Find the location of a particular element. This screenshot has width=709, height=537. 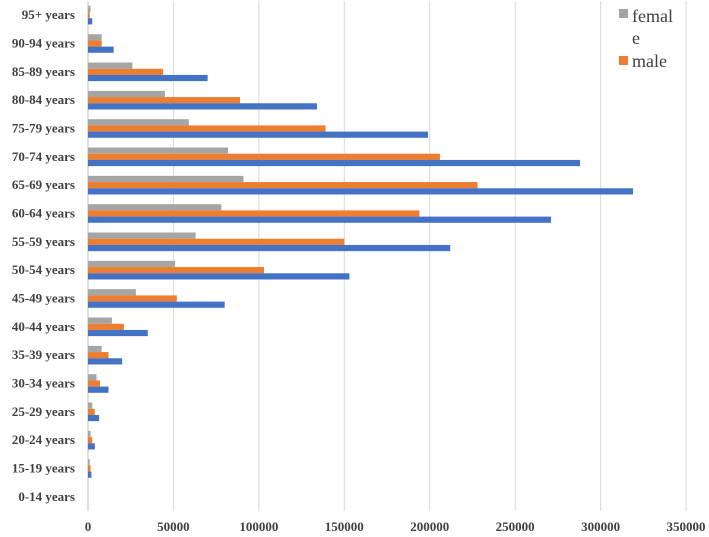

y-tick-label: 25-29 years is located at coordinates (43, 411).